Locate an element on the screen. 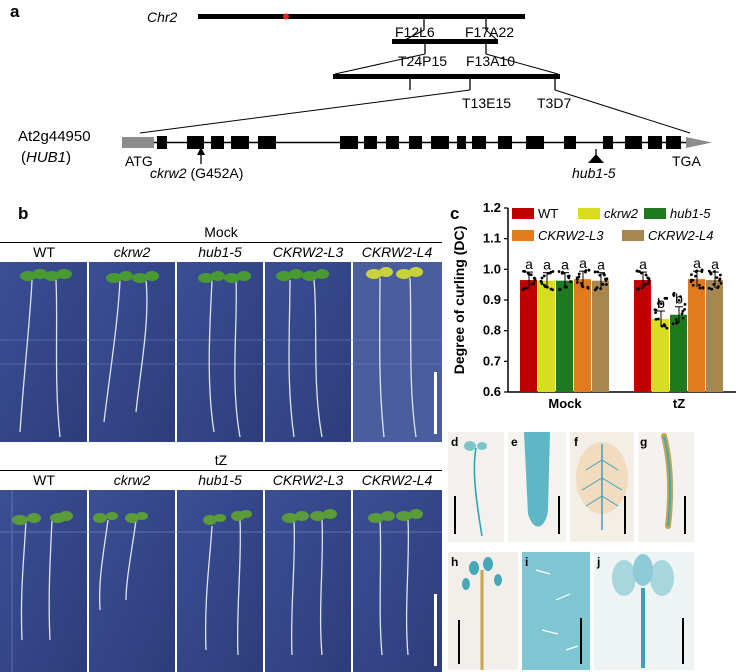 Image resolution: width=746 pixels, height=672 pixels. marker-f12l6: F12L6 is located at coordinates (415, 32).